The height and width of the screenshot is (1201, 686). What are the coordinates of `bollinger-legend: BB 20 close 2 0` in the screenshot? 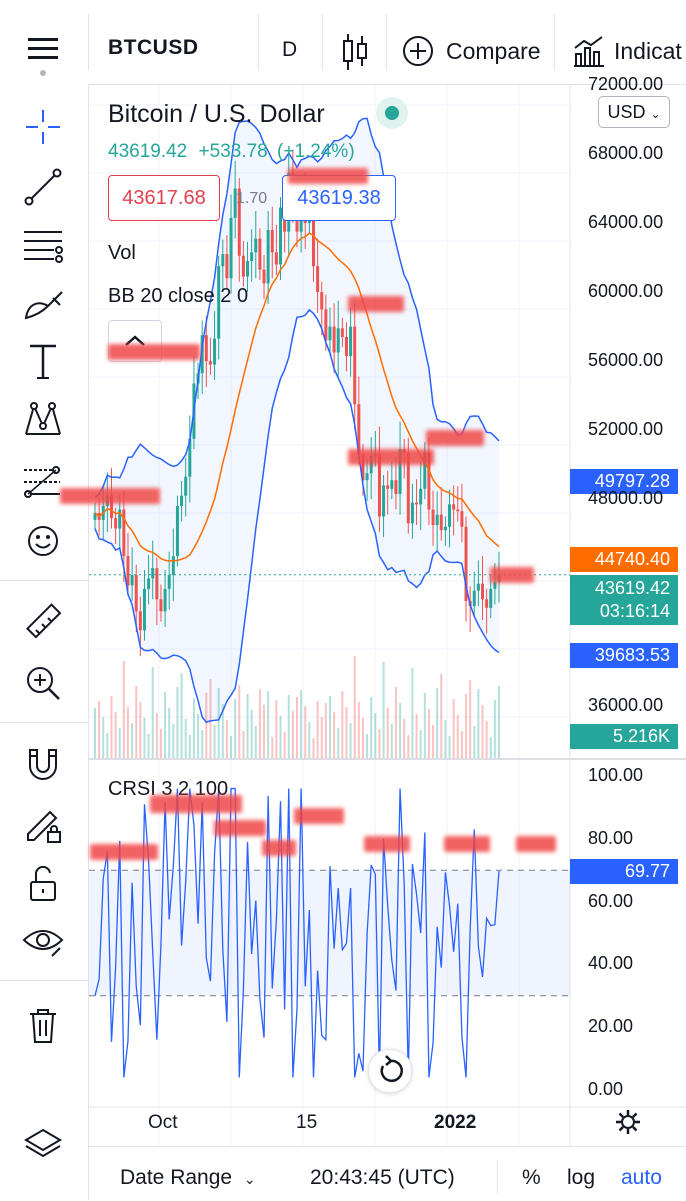 It's located at (178, 296).